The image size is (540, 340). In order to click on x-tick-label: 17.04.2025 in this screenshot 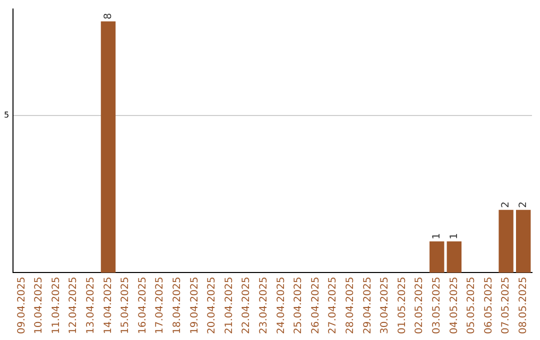, I will do `click(160, 305)`.